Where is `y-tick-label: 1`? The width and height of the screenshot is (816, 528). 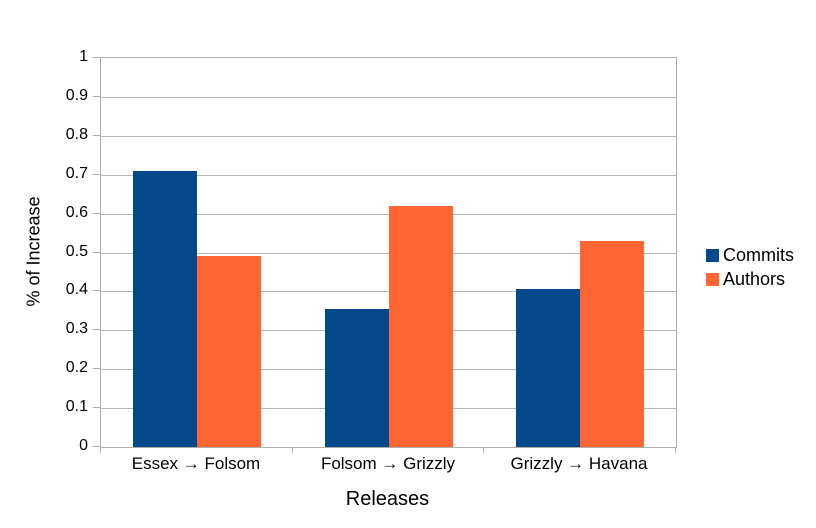 y-tick-label: 1 is located at coordinates (83, 56).